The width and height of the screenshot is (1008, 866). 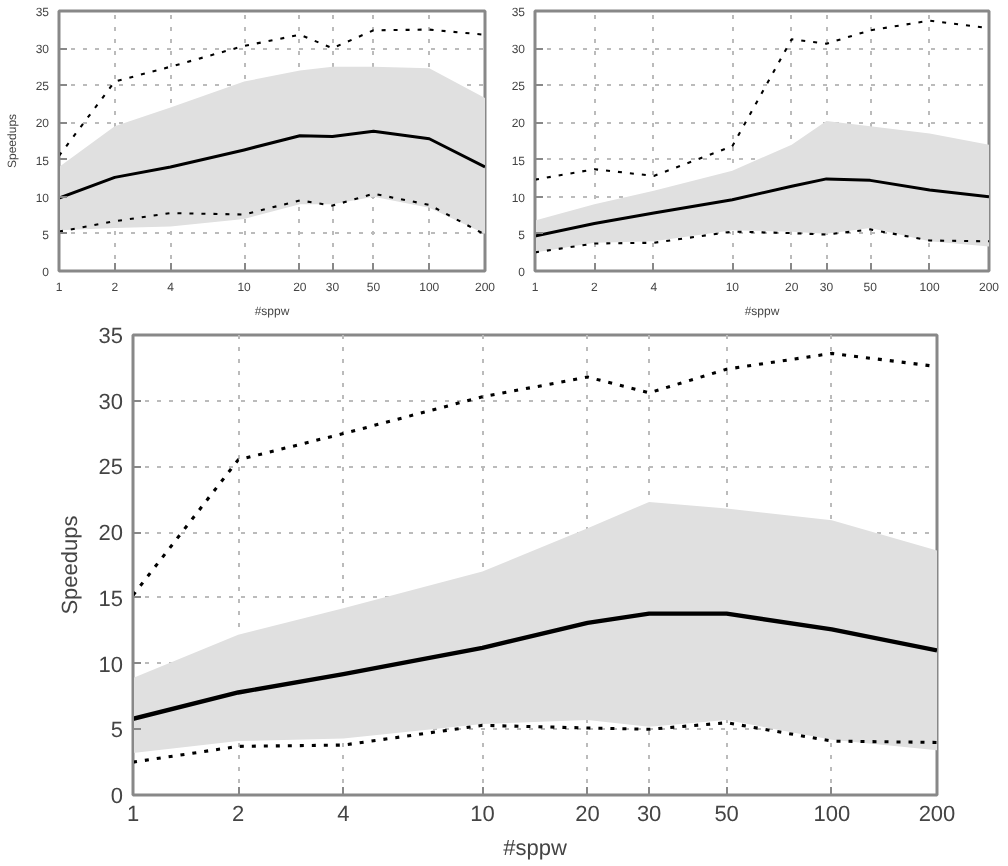 What do you see at coordinates (111, 337) in the screenshot?
I see `y-tick-label: 35` at bounding box center [111, 337].